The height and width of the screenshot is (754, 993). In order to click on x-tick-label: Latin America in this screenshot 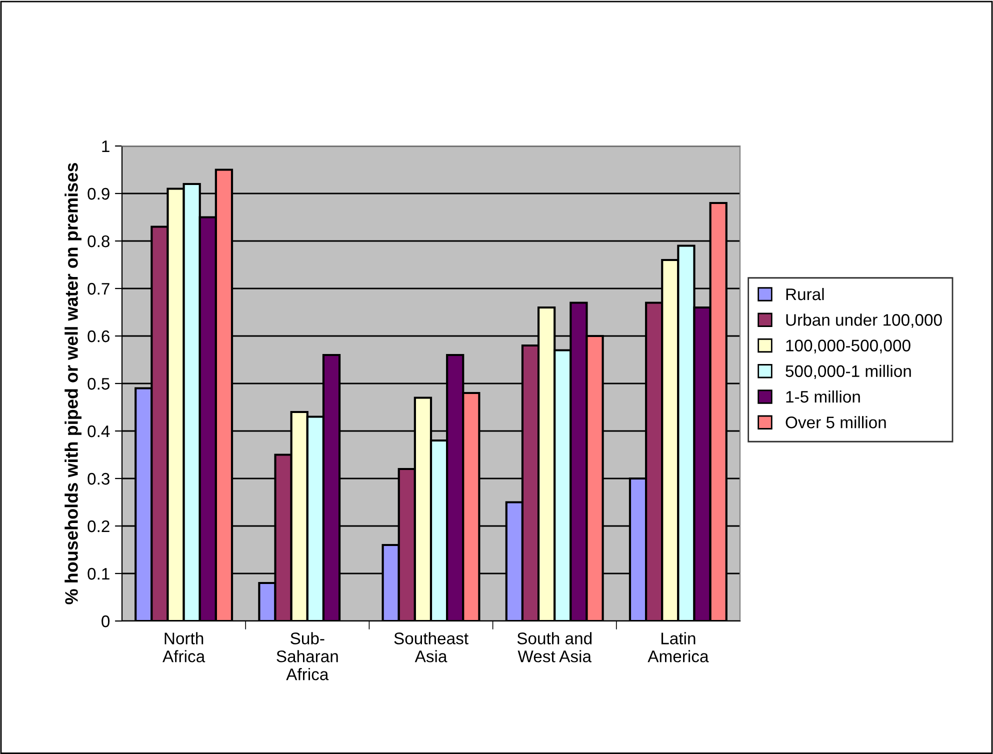, I will do `click(678, 647)`.